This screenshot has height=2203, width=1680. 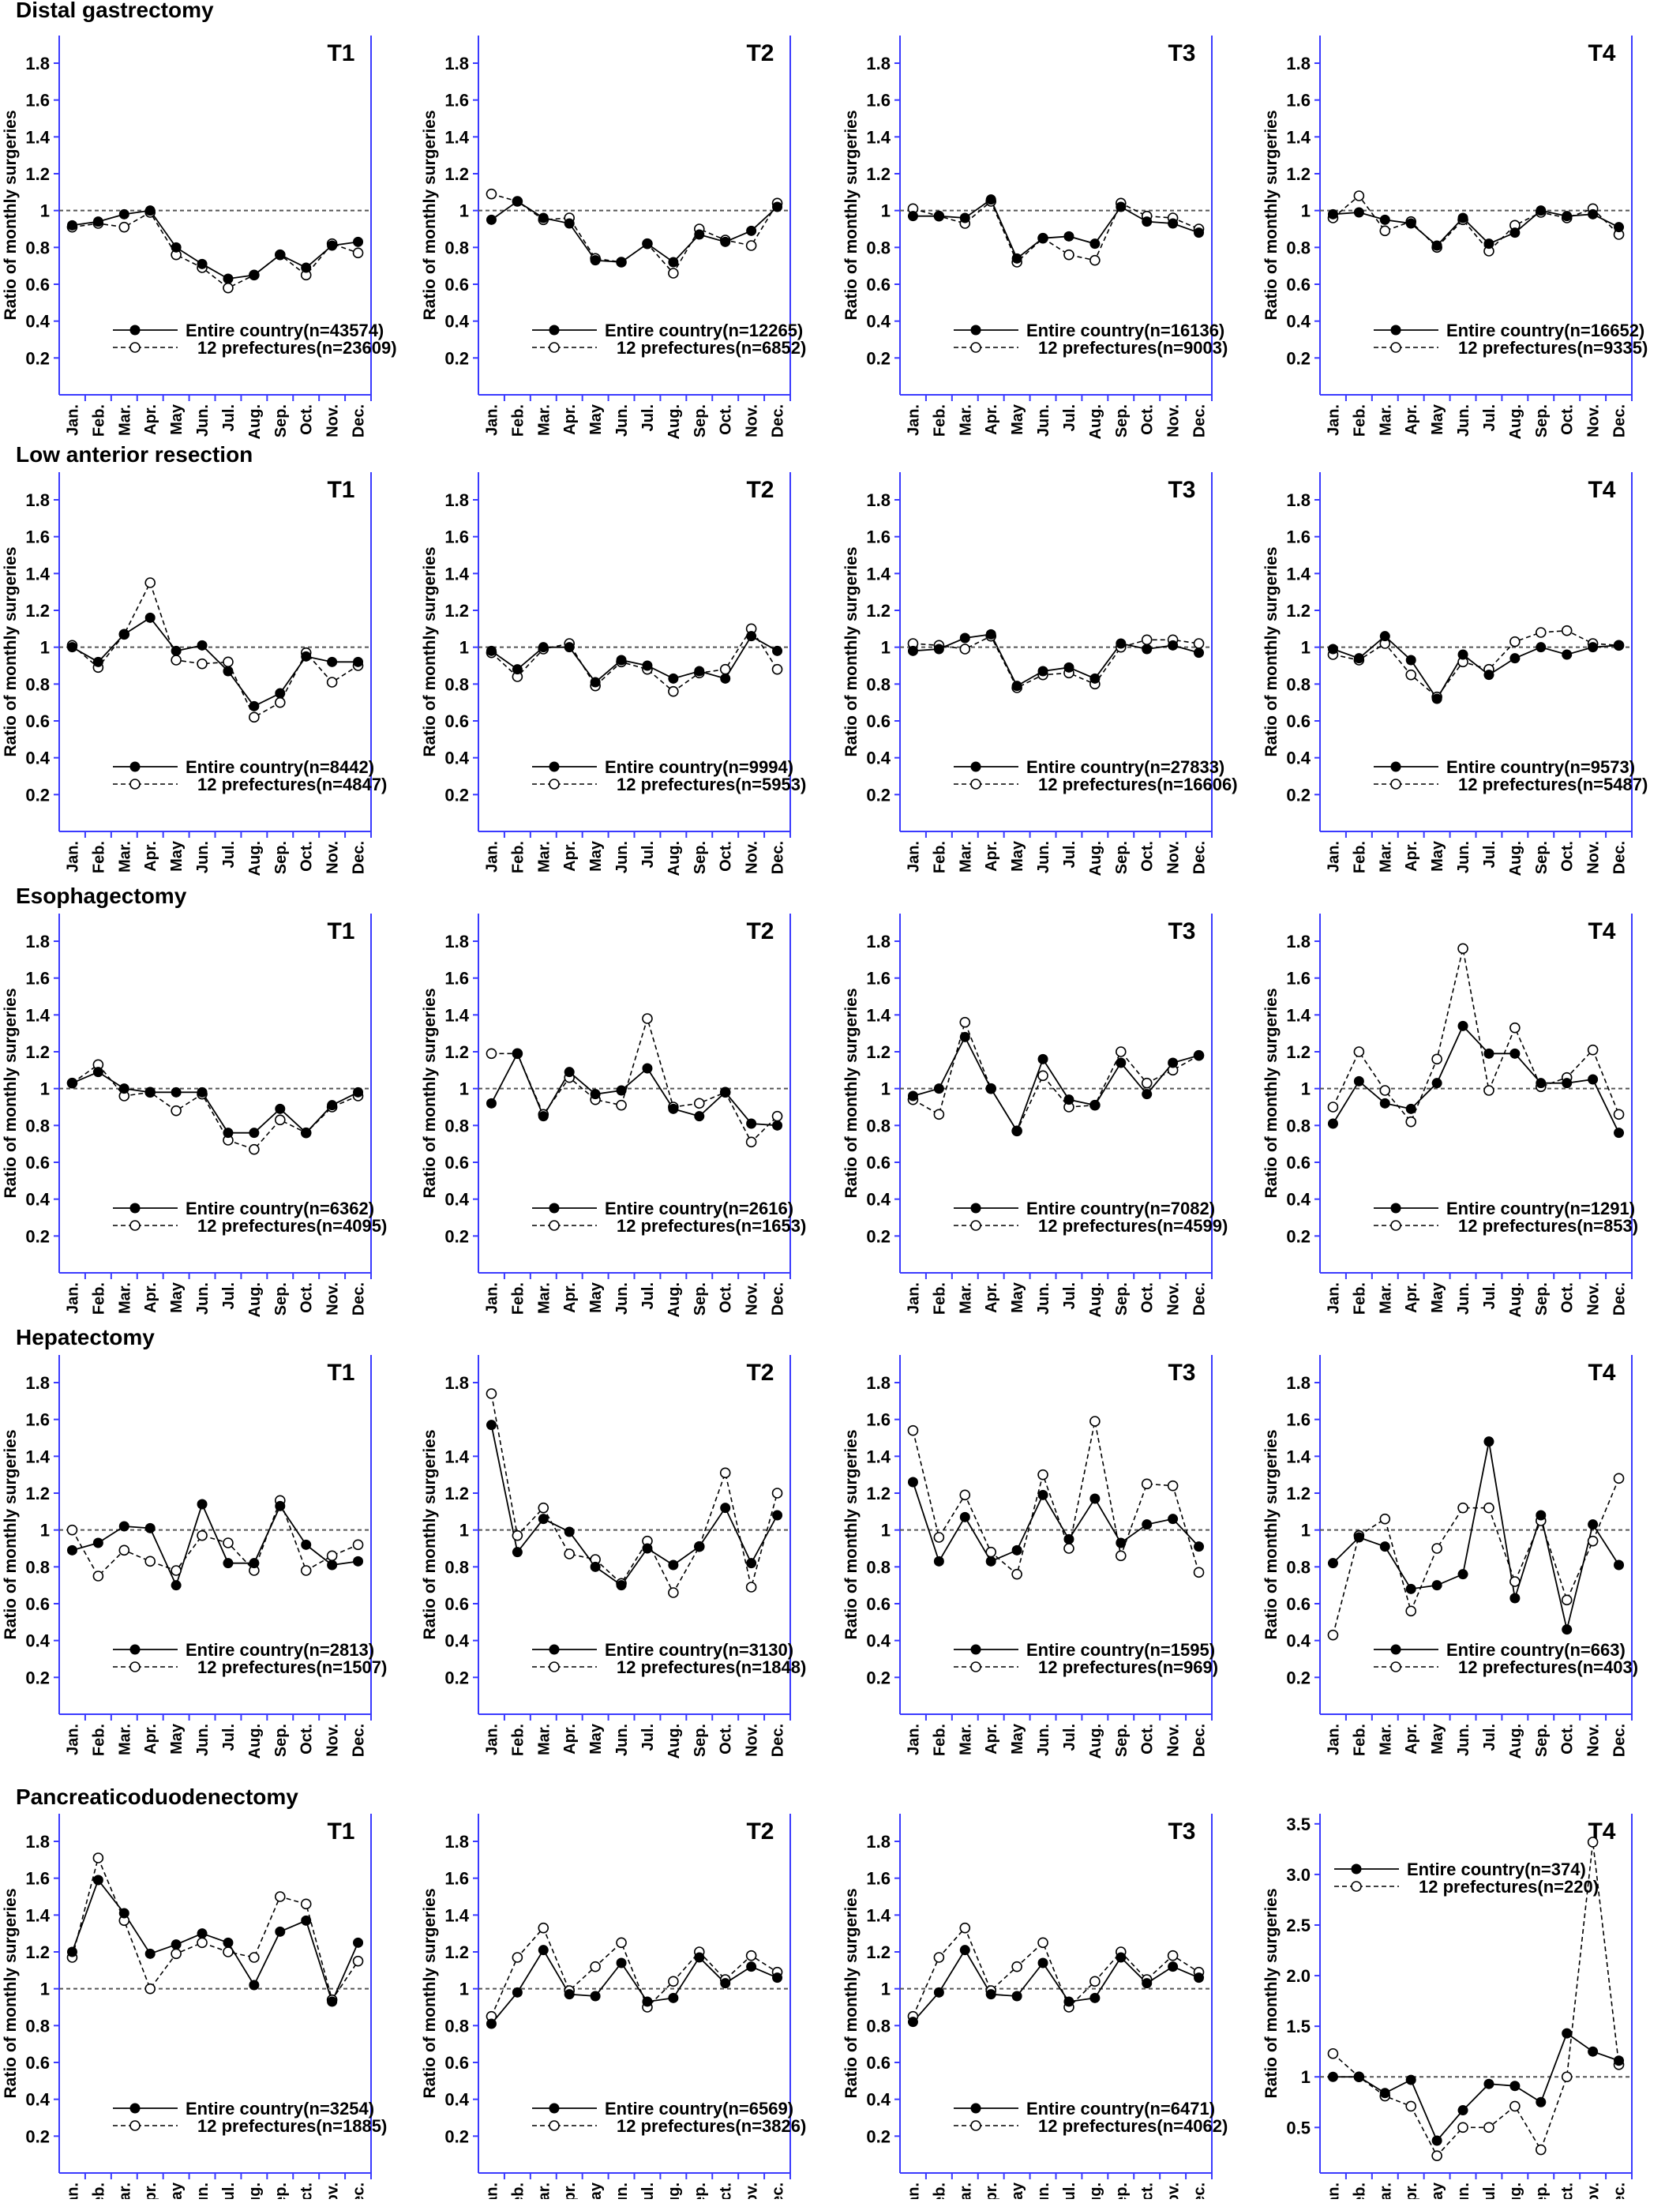 What do you see at coordinates (297, 348) in the screenshot?
I see `legend-label-12-prefectures: 12 prefectures(n=23609)` at bounding box center [297, 348].